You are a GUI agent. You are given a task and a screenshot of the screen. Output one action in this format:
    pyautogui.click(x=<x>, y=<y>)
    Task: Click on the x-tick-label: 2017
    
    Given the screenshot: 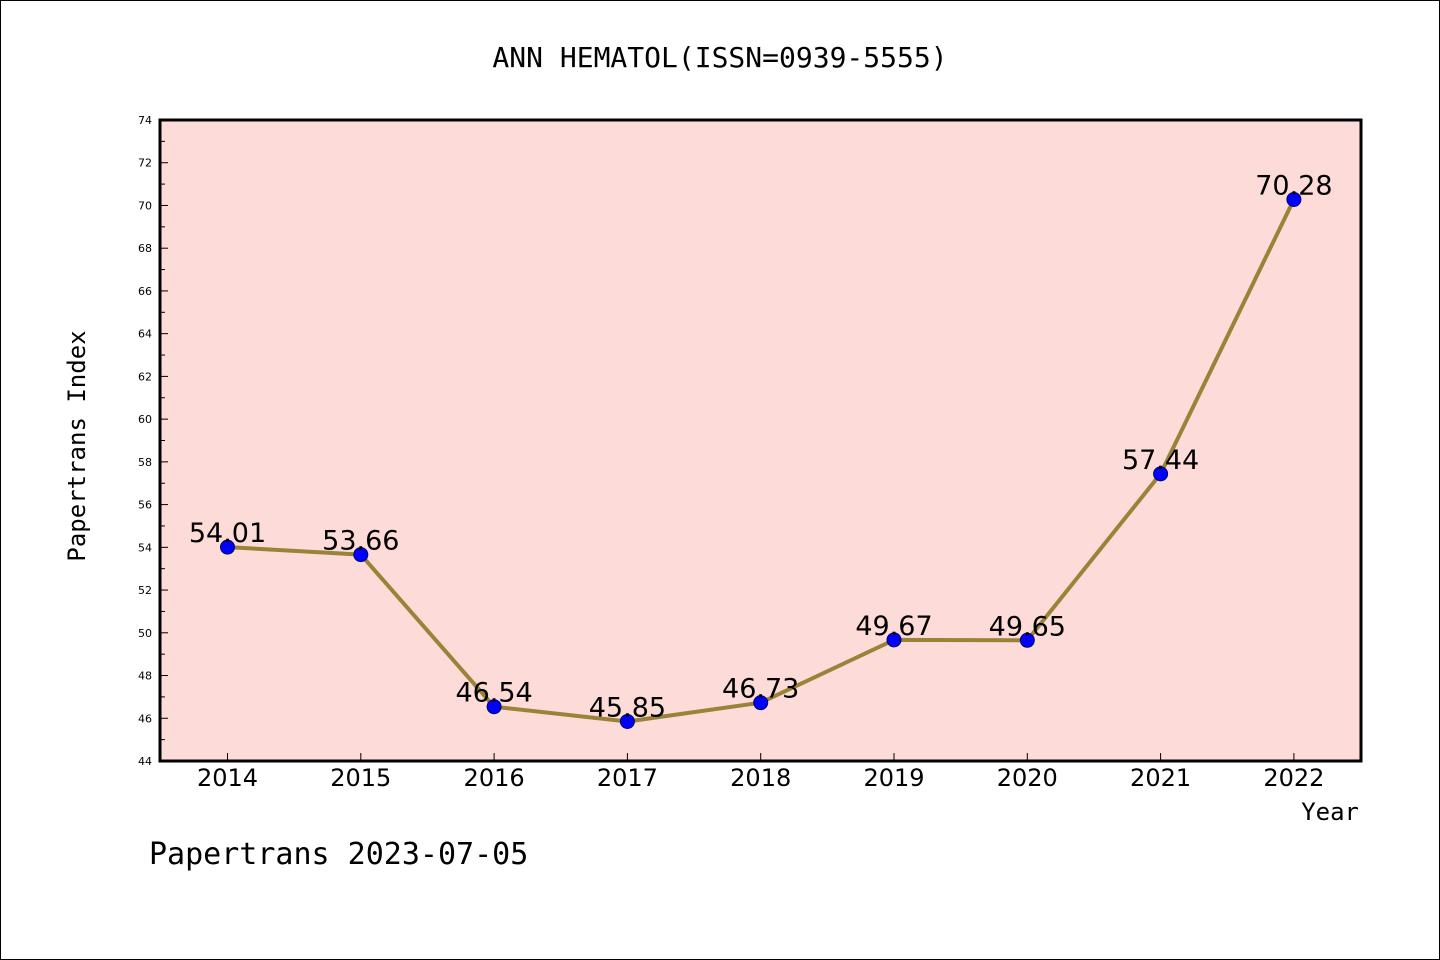 What is the action you would take?
    pyautogui.click(x=627, y=778)
    